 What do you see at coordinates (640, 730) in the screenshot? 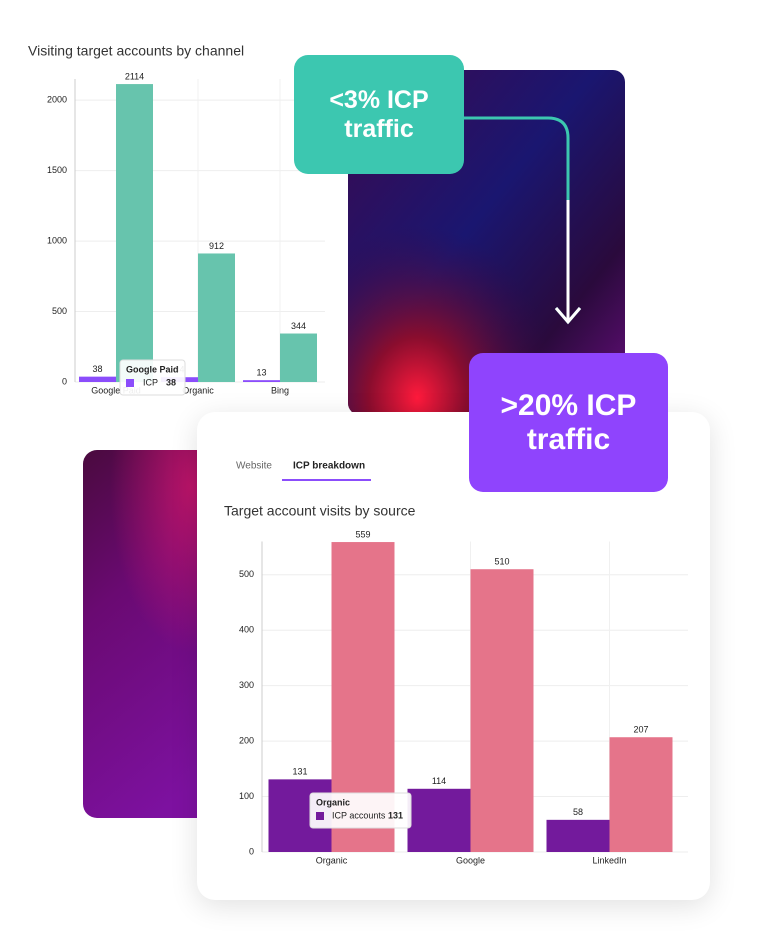
I see `data-label: 207` at bounding box center [640, 730].